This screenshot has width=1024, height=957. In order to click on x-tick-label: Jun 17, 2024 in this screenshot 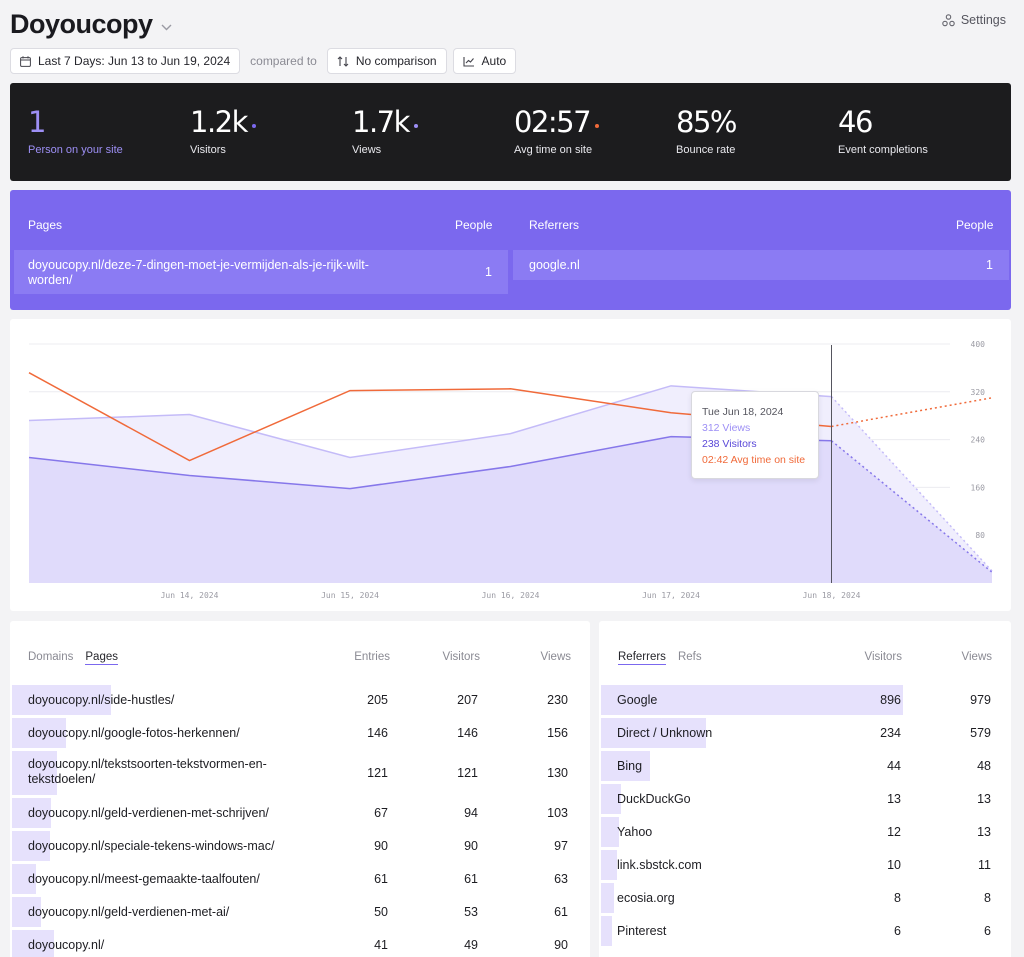, I will do `click(671, 595)`.